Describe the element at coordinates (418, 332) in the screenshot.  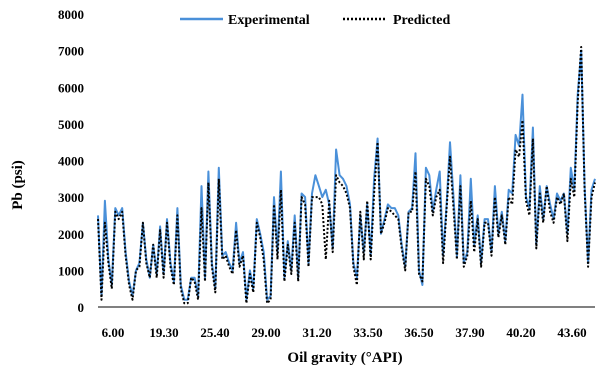
I see `x-tick-label: 36.50` at that location.